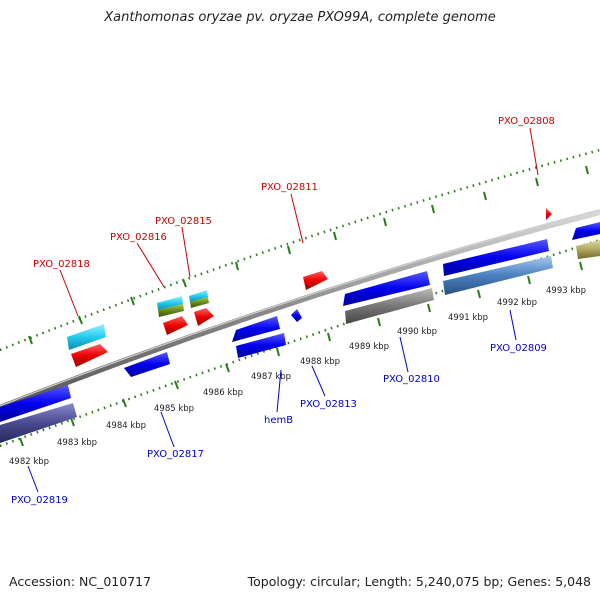 The width and height of the screenshot is (600, 600). Describe the element at coordinates (549, 214) in the screenshot. I see `gene-pxo-02808-arrow` at that location.